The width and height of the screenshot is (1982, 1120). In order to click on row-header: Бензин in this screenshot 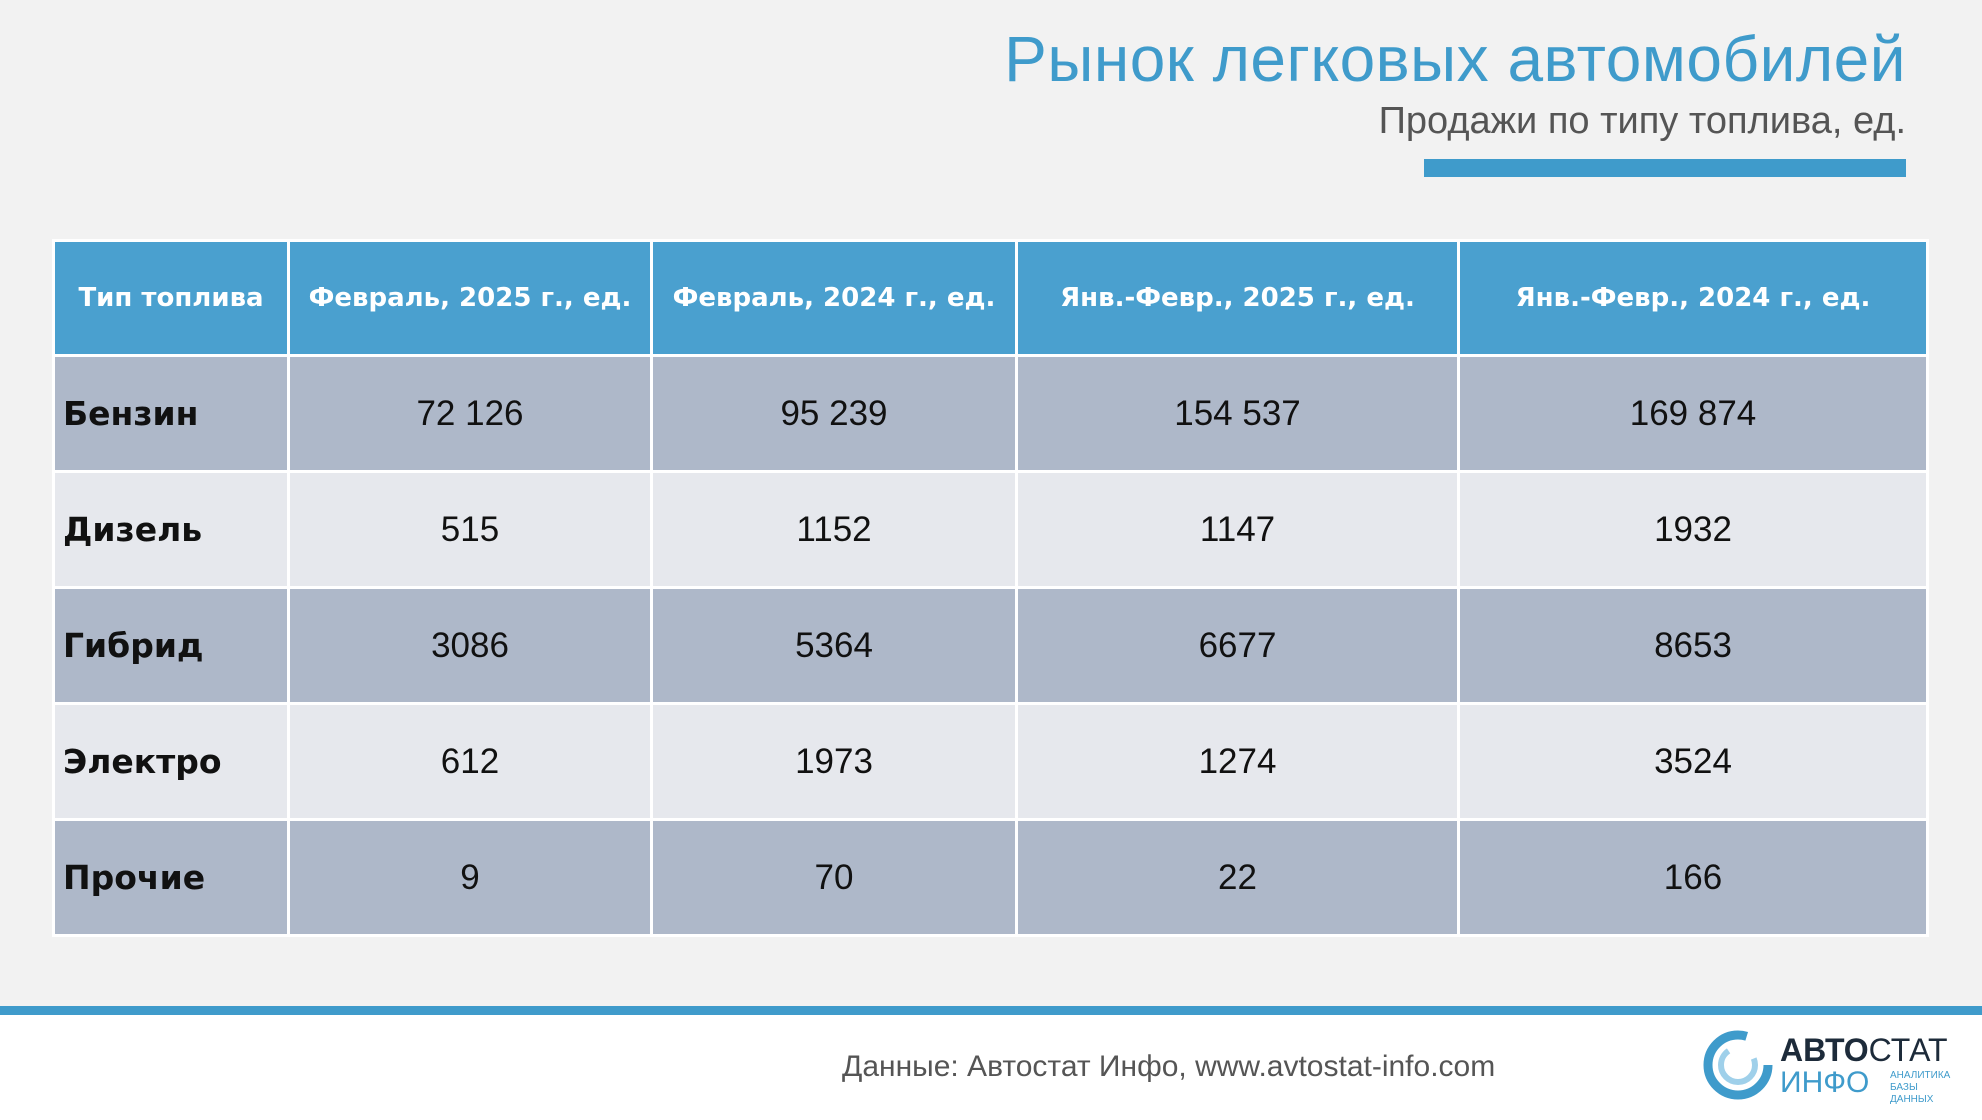, I will do `click(171, 413)`.